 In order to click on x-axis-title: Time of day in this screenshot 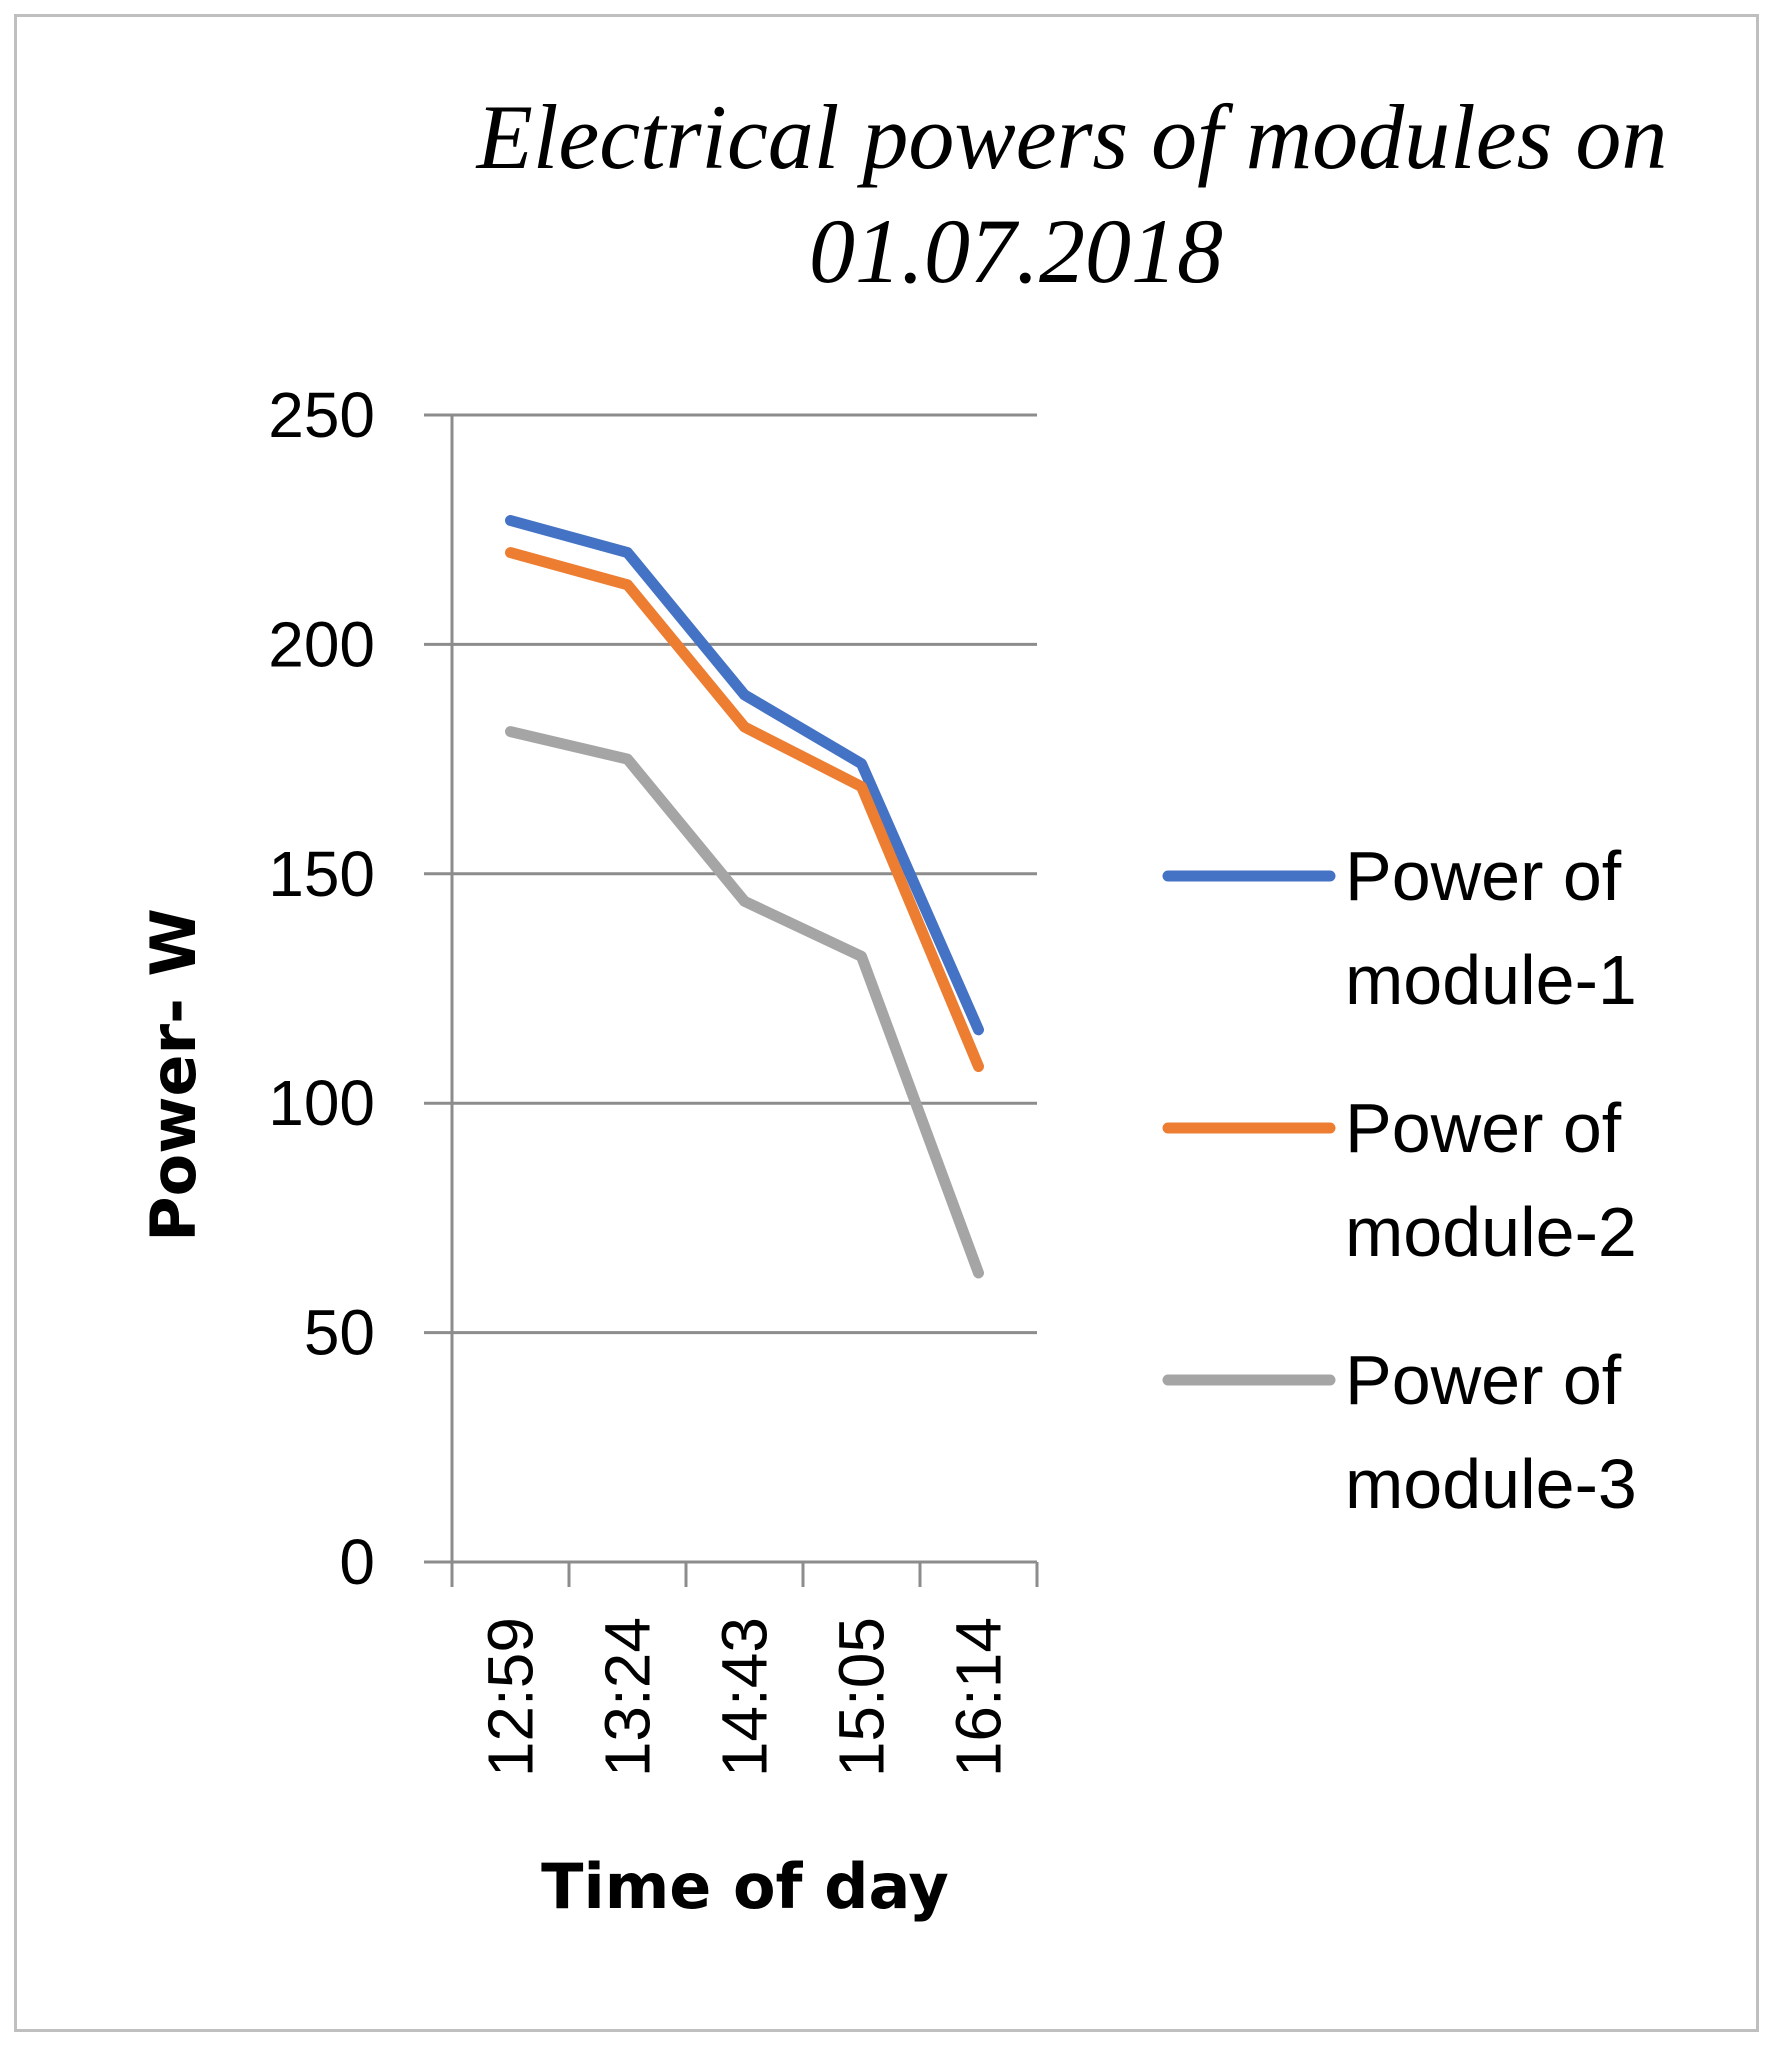, I will do `click(745, 1886)`.